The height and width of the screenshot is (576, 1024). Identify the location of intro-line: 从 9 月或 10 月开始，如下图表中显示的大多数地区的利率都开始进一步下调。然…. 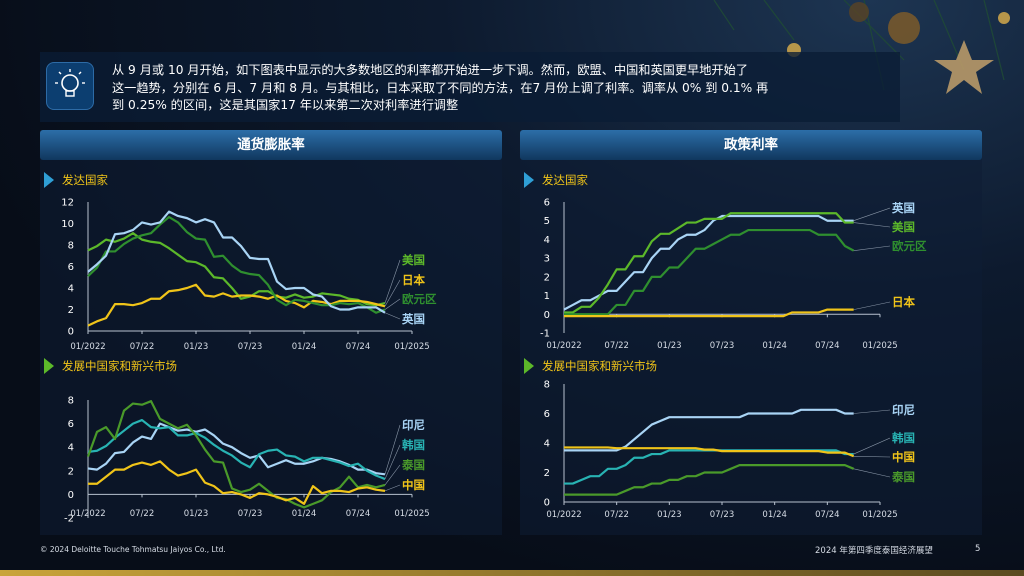
(430, 70).